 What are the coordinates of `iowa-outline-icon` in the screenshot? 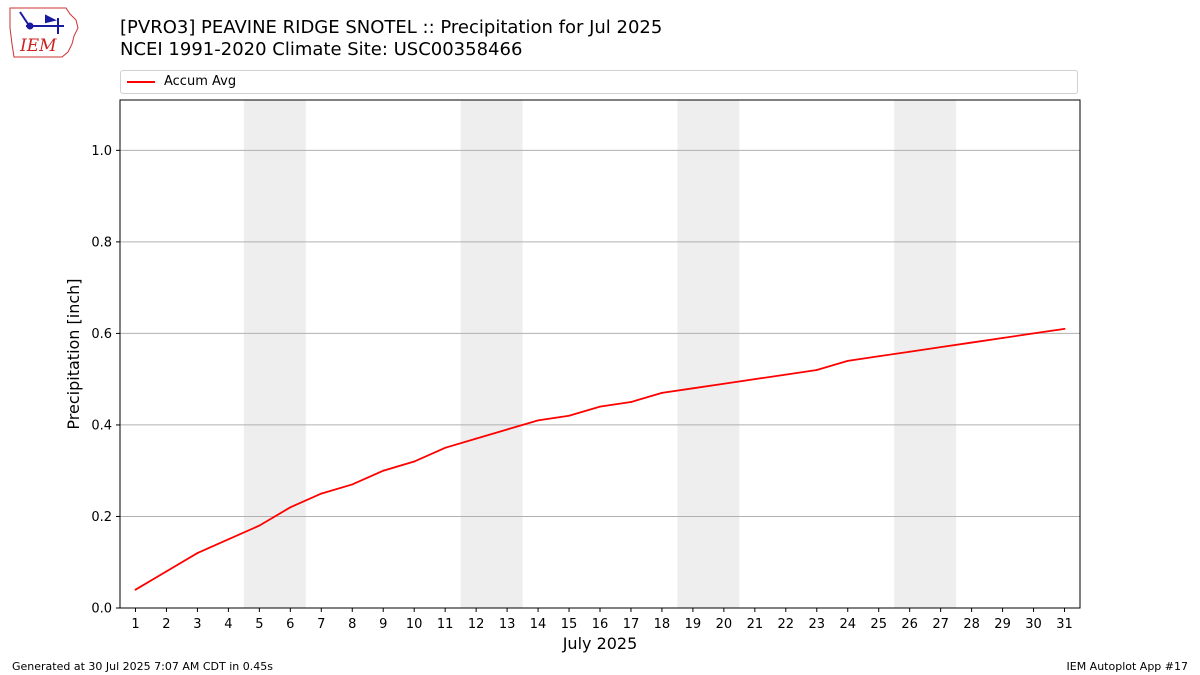 It's located at (44, 32).